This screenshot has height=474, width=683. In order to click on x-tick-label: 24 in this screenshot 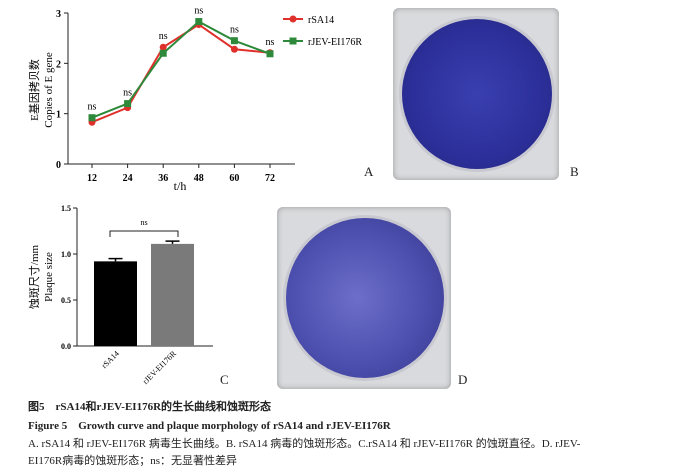, I will do `click(128, 178)`.